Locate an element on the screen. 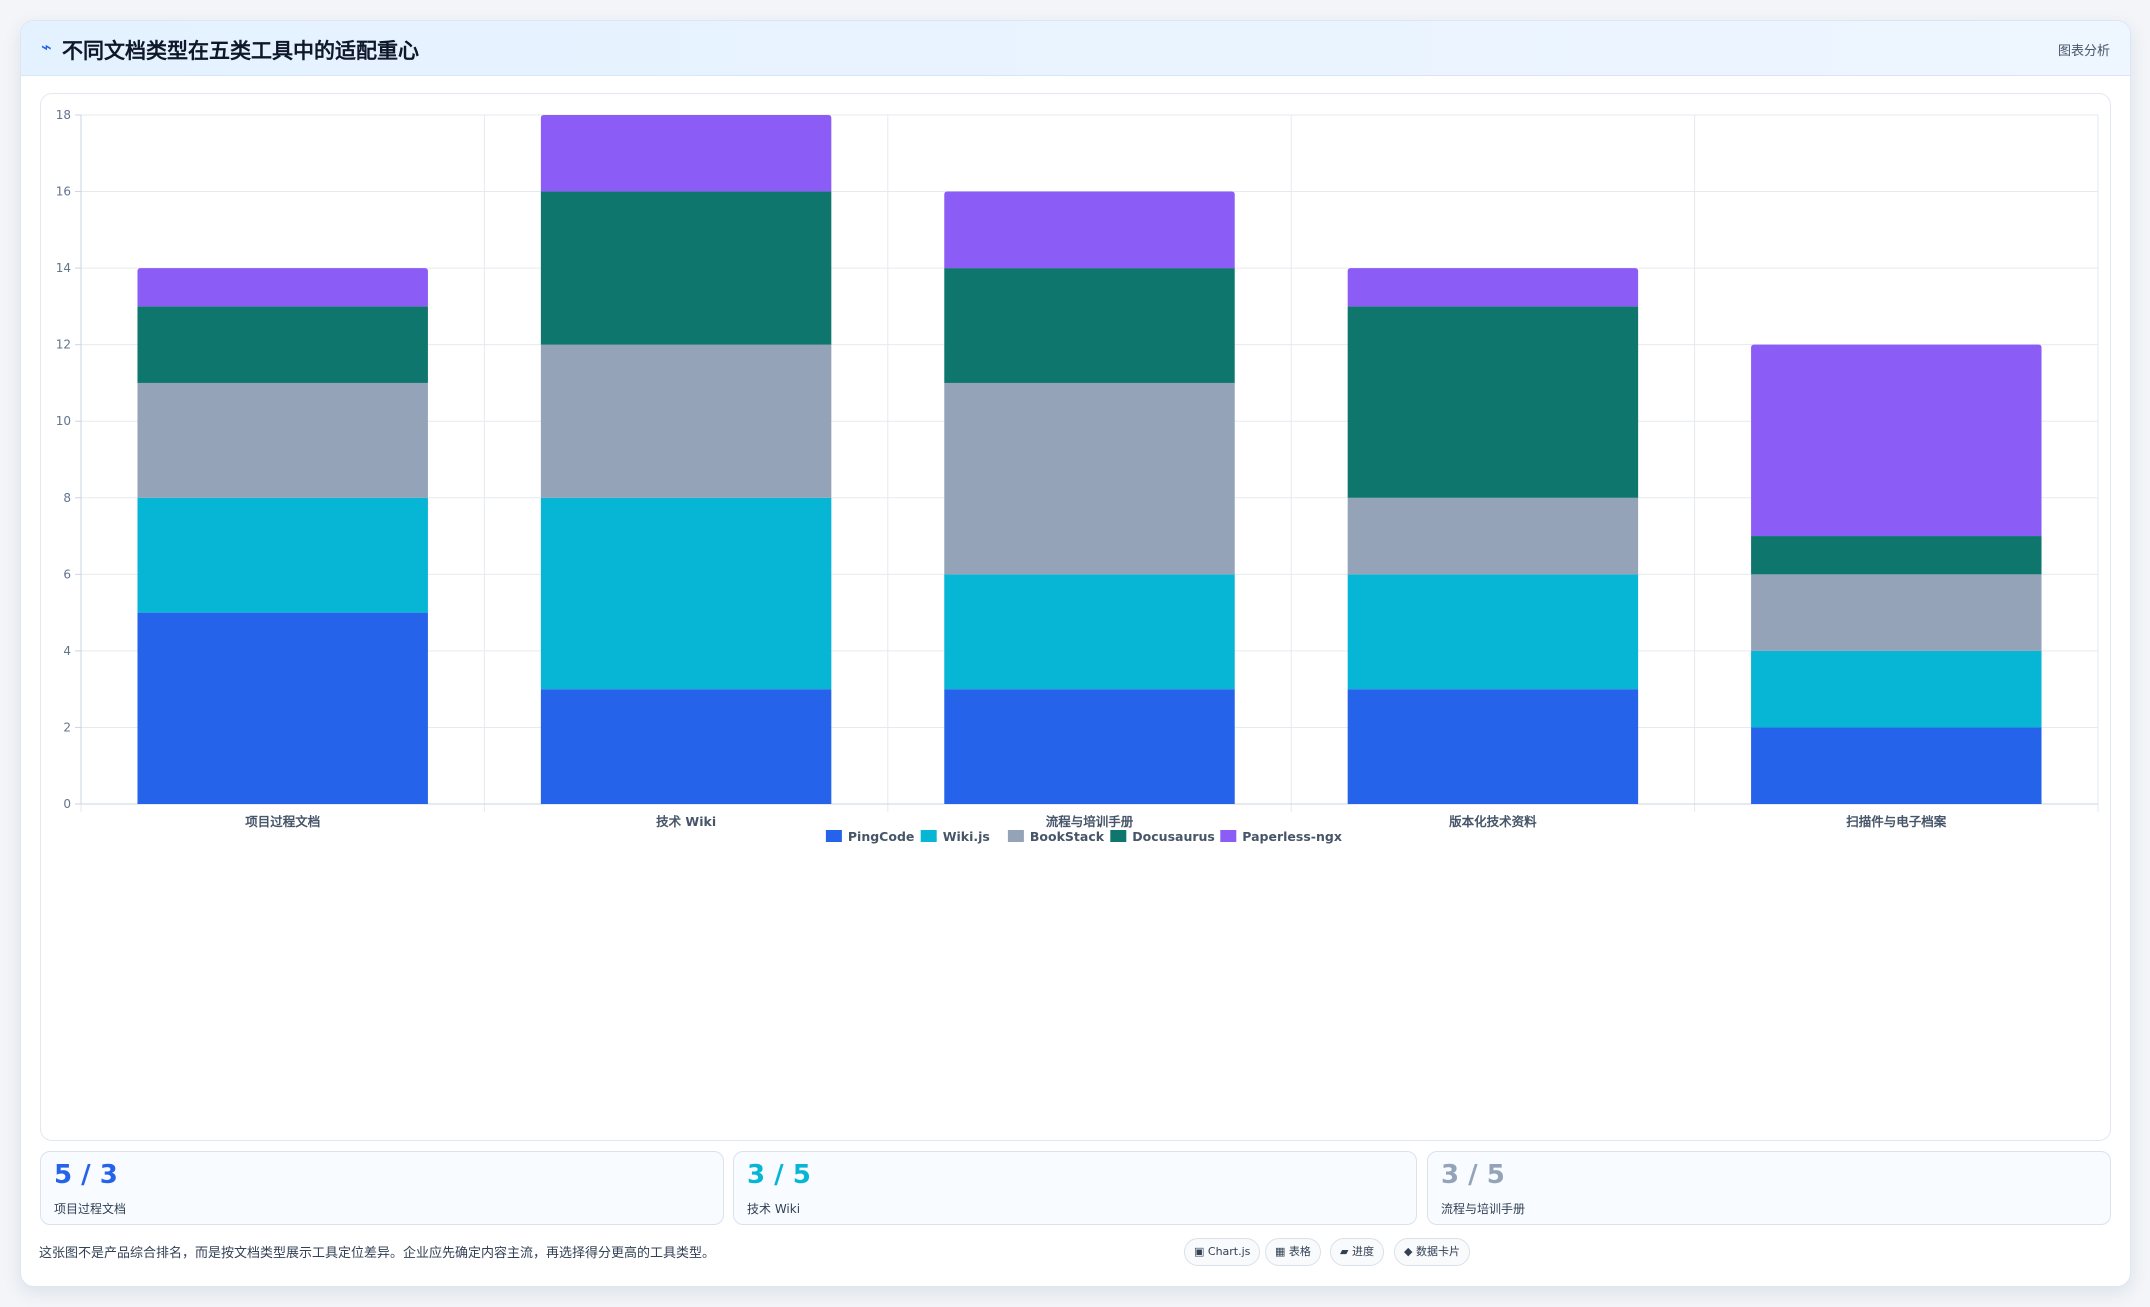 This screenshot has width=2150, height=1307. chip-data-card: ◆ 数据卡片 is located at coordinates (1432, 1252).